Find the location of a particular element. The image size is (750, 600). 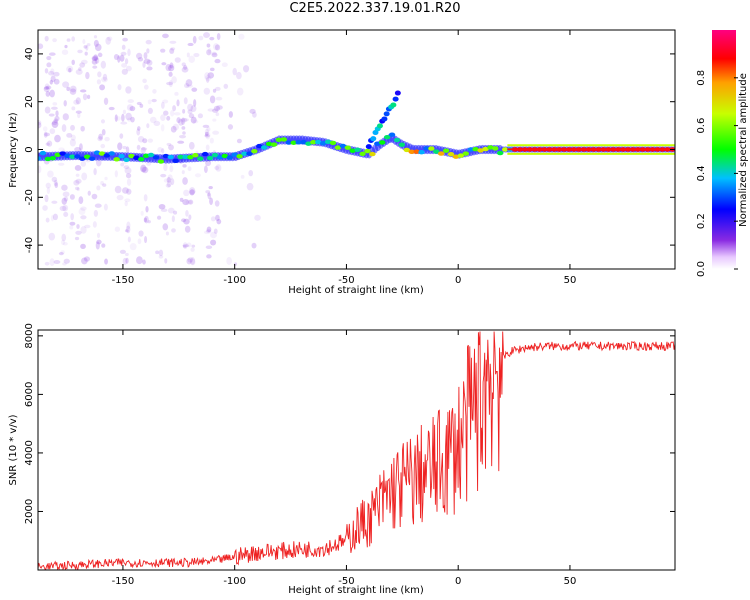

colorbar-tick-label: 0.0 is located at coordinates (701, 269).